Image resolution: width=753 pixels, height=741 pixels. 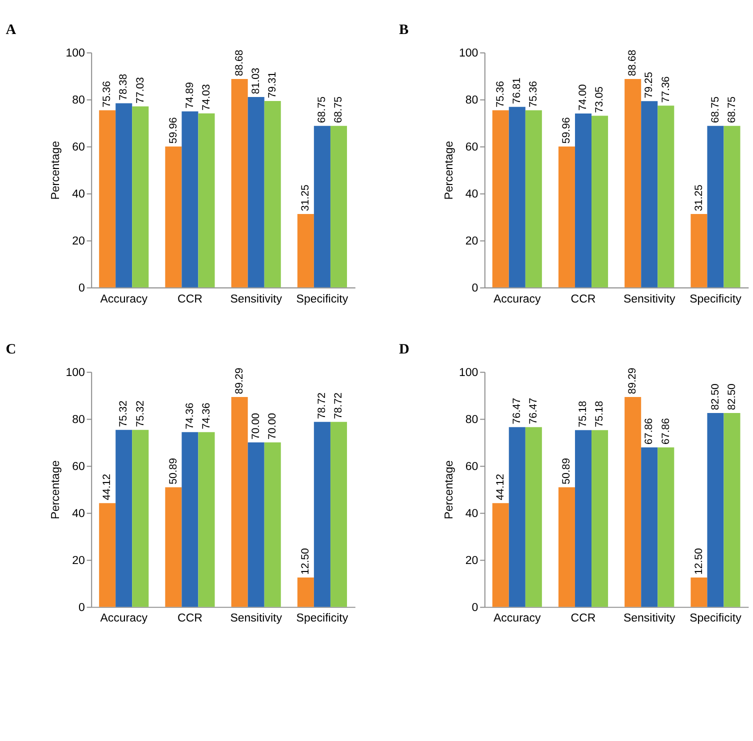 What do you see at coordinates (338, 405) in the screenshot?
I see `data-label: 78.72` at bounding box center [338, 405].